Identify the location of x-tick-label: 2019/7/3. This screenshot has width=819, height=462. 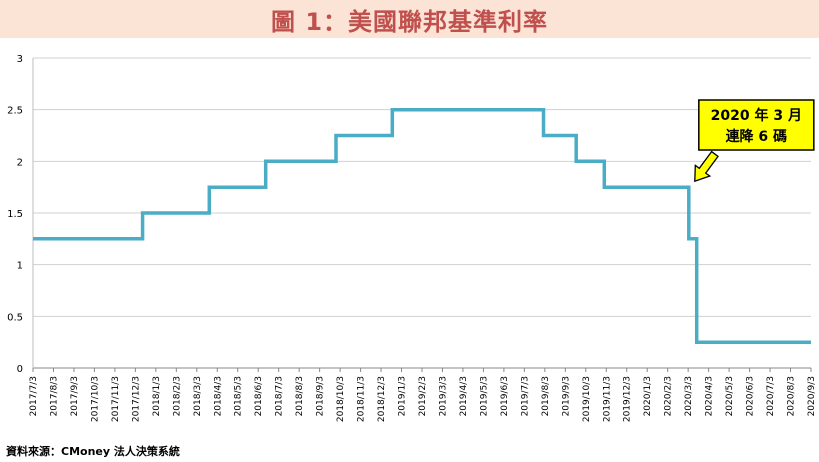
(525, 396).